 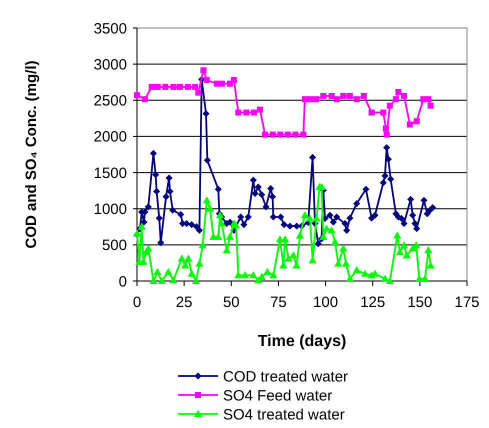 What do you see at coordinates (278, 302) in the screenshot?
I see `x-tick-label: 75` at bounding box center [278, 302].